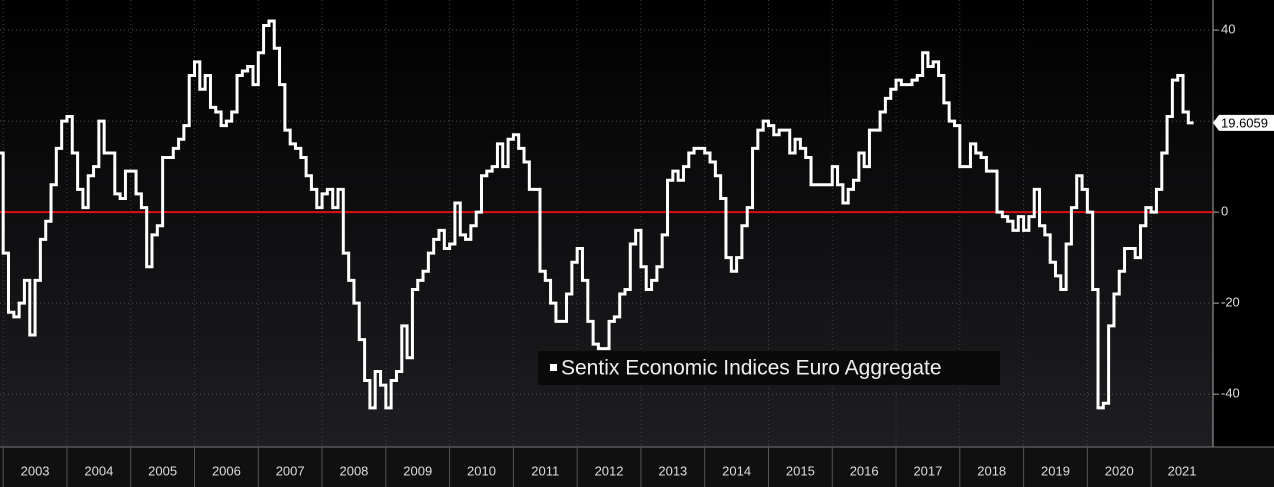 The width and height of the screenshot is (1274, 487). What do you see at coordinates (481, 470) in the screenshot?
I see `x-tick-label: 2010` at bounding box center [481, 470].